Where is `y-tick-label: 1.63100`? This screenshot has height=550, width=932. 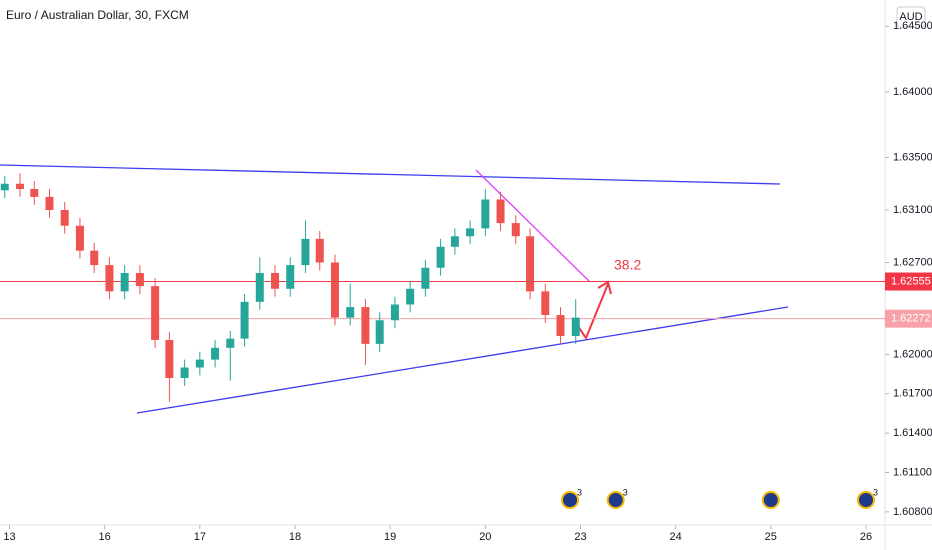 y-tick-label: 1.63100 is located at coordinates (912, 210).